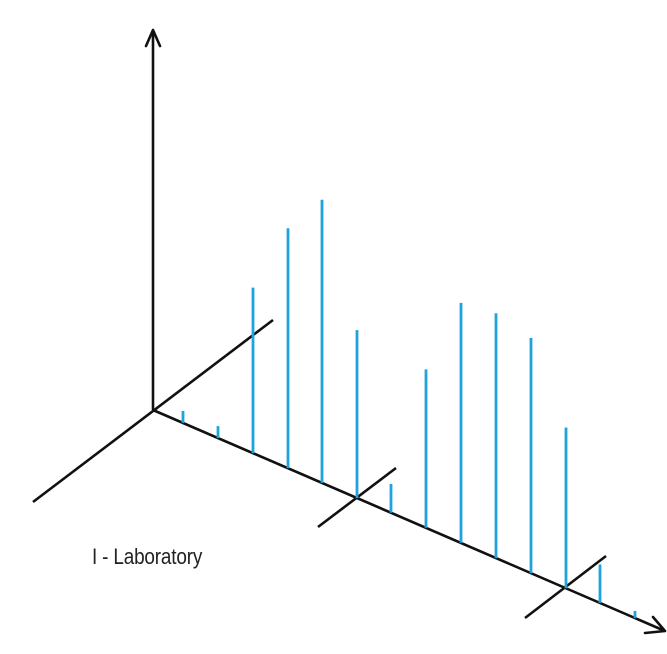 Image resolution: width=667 pixels, height=654 pixels. Describe the element at coordinates (153, 38) in the screenshot. I see `vertical-axis-arrowhead` at that location.